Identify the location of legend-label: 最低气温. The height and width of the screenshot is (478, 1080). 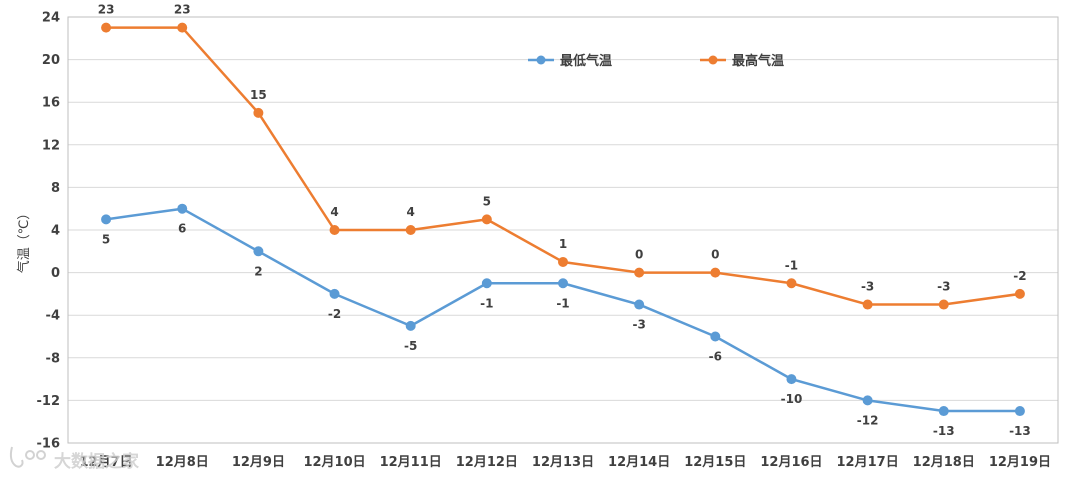
(586, 61).